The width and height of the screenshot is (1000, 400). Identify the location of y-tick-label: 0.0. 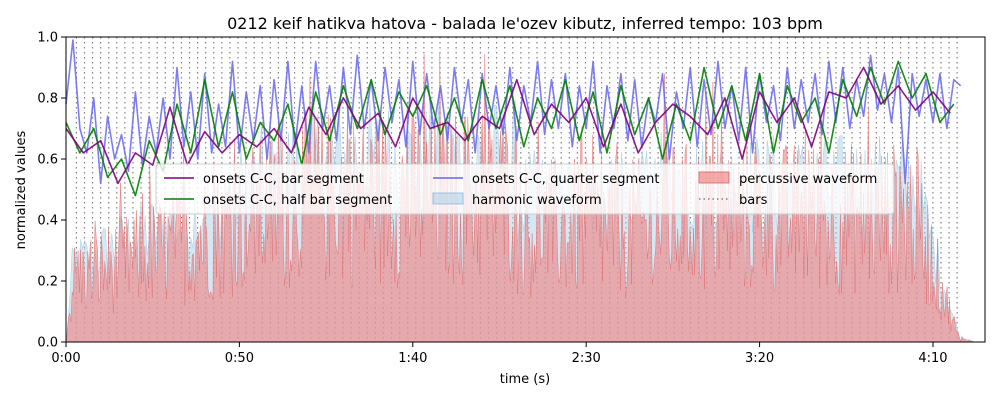
(47, 343).